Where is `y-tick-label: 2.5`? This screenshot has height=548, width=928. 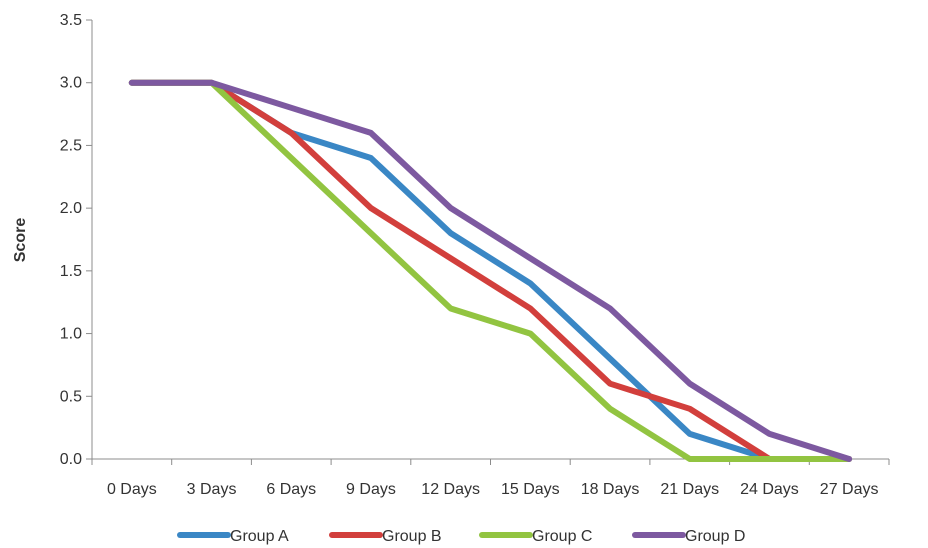
y-tick-label: 2.5 is located at coordinates (71, 145).